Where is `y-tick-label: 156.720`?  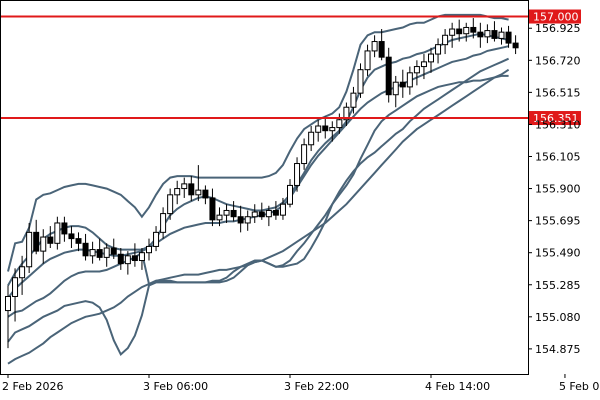
y-tick-label: 156.720 is located at coordinates (558, 60).